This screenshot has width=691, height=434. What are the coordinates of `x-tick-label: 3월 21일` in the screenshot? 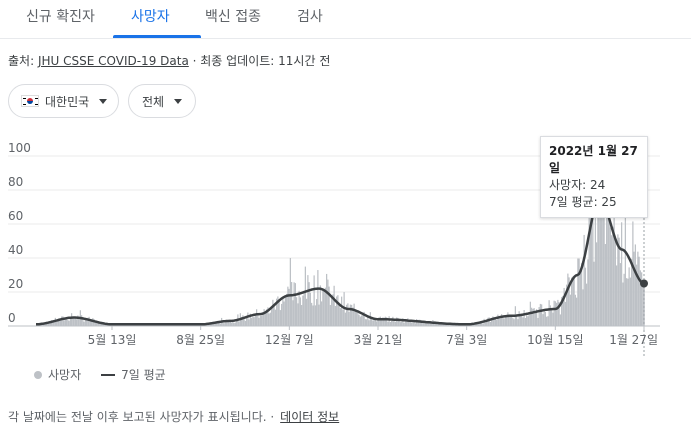 It's located at (378, 340).